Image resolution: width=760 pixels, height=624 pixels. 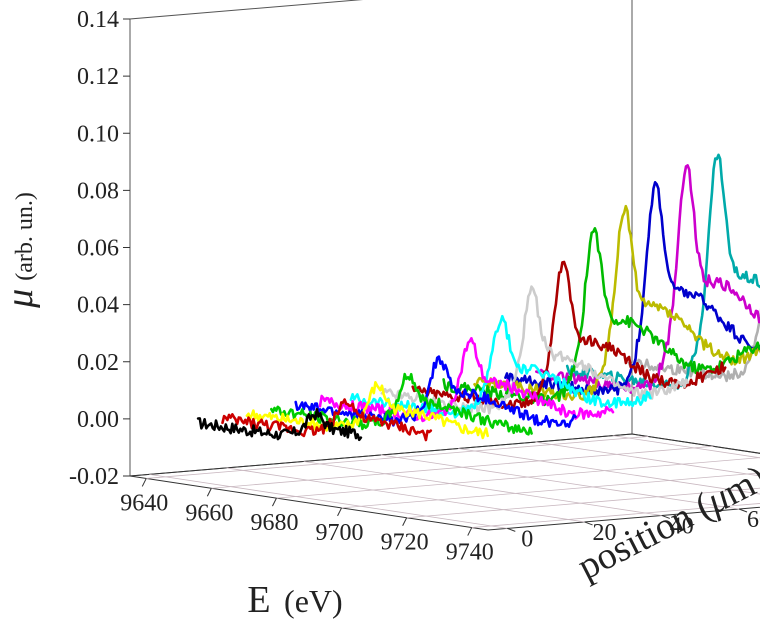 I want to click on x-tick-label-1: 9660, so click(x=209, y=513).